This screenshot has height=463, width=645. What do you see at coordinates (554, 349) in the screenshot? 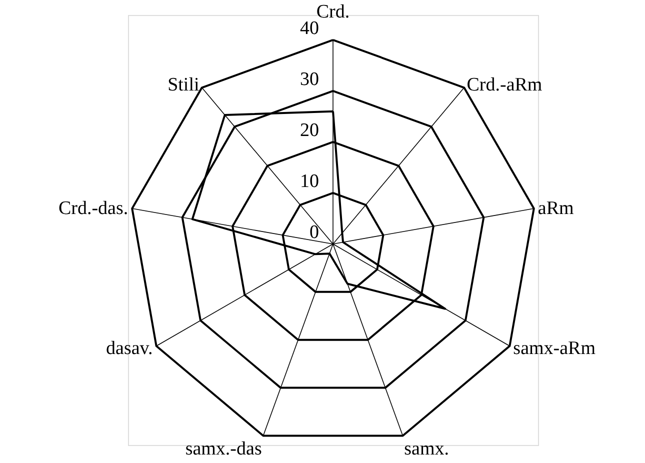
I see `spoke-label: samx-aRm` at bounding box center [554, 349].